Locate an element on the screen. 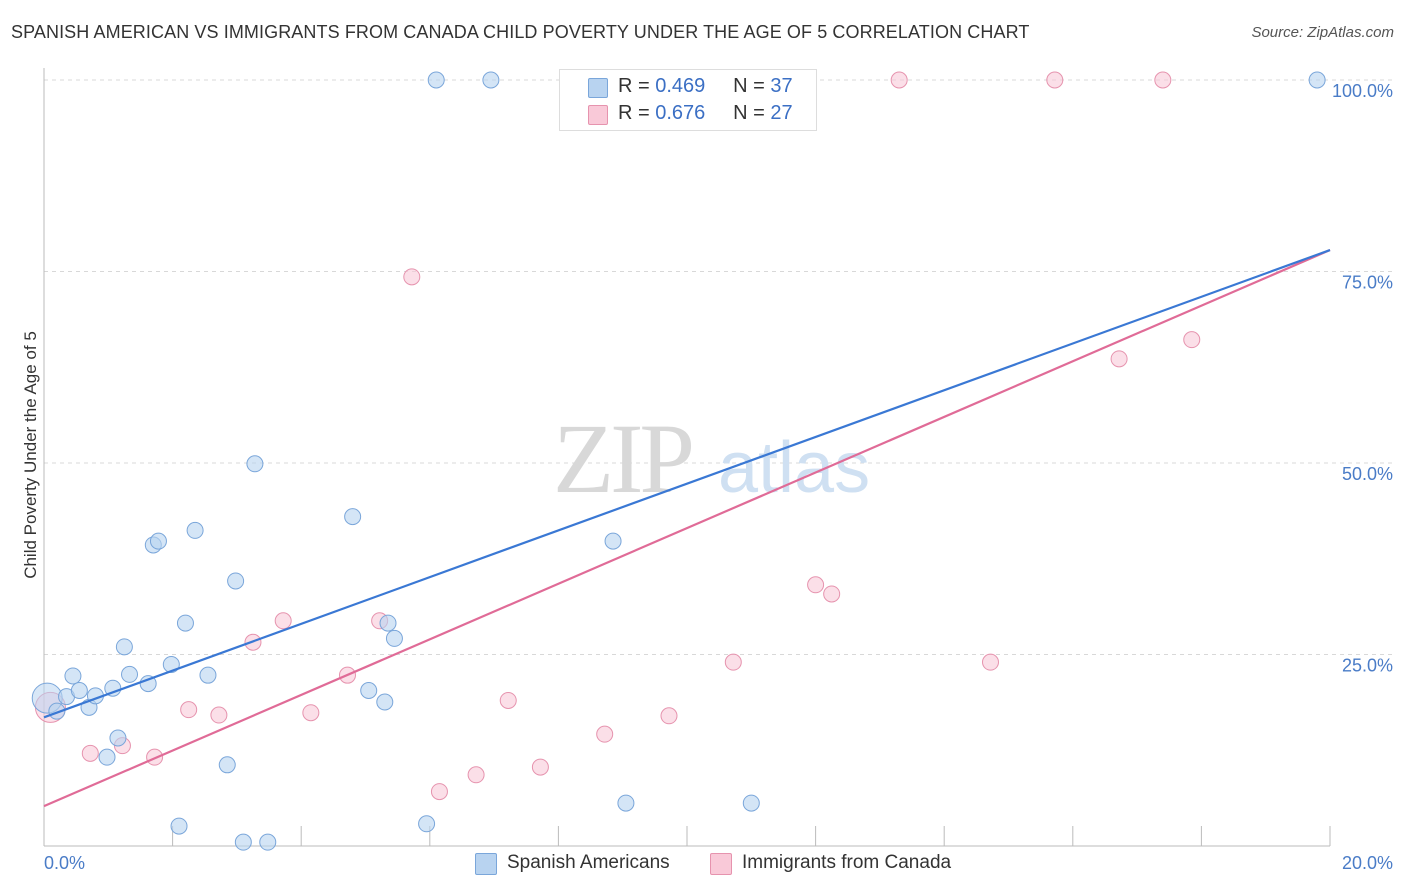 The image size is (1406, 892). series-legend-swatch-blue is located at coordinates (486, 864).